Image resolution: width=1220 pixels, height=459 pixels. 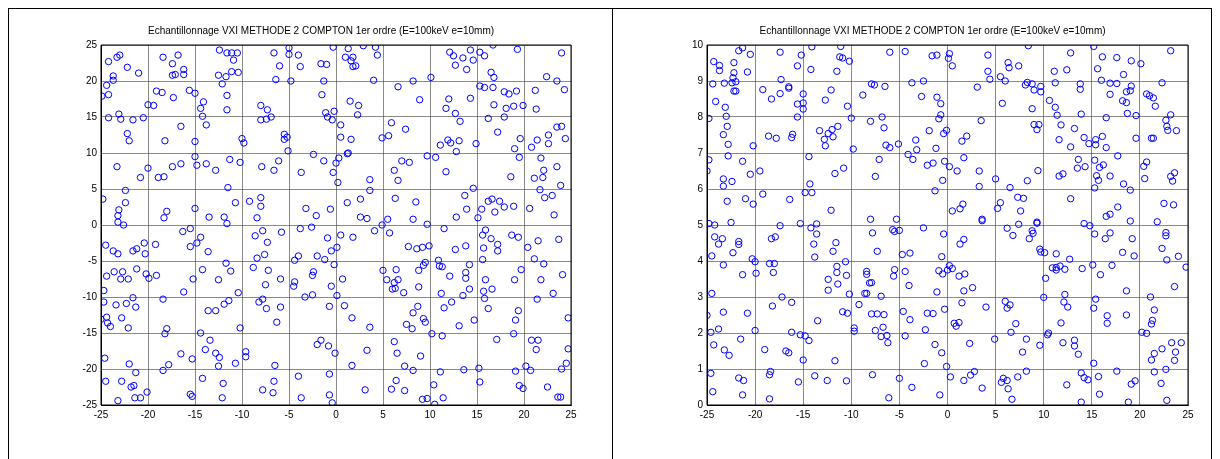 I want to click on y-tick-label: 15, so click(x=91, y=116).